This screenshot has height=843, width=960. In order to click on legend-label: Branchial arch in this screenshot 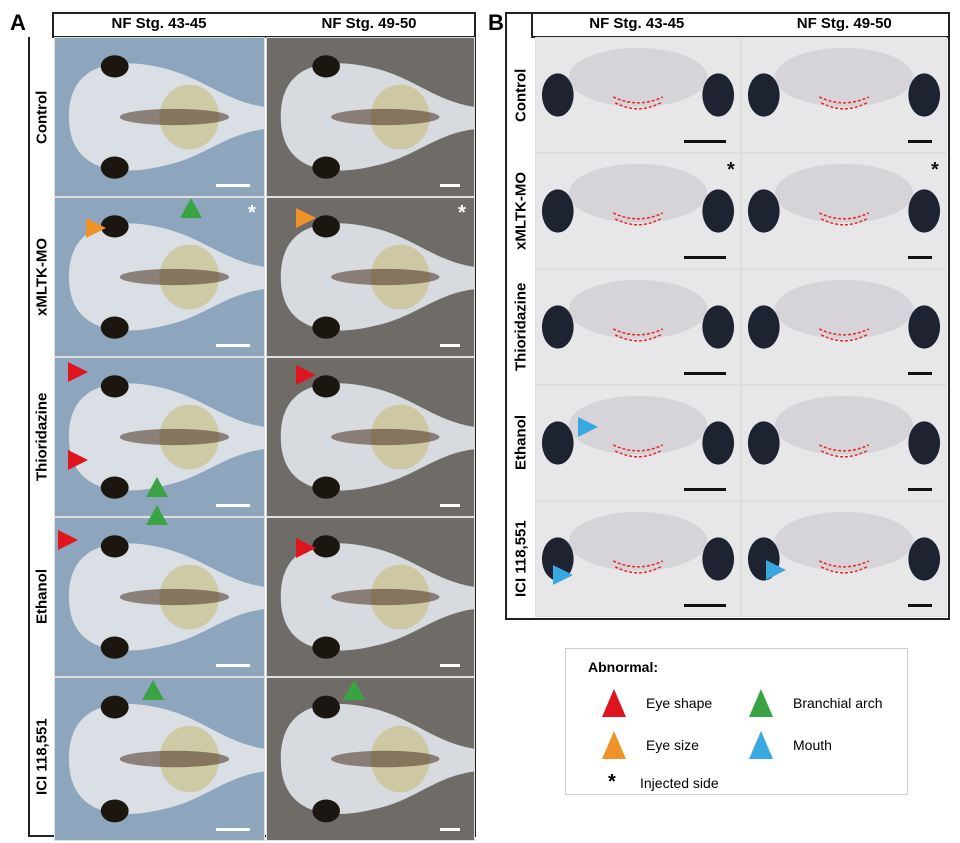, I will do `click(838, 703)`.